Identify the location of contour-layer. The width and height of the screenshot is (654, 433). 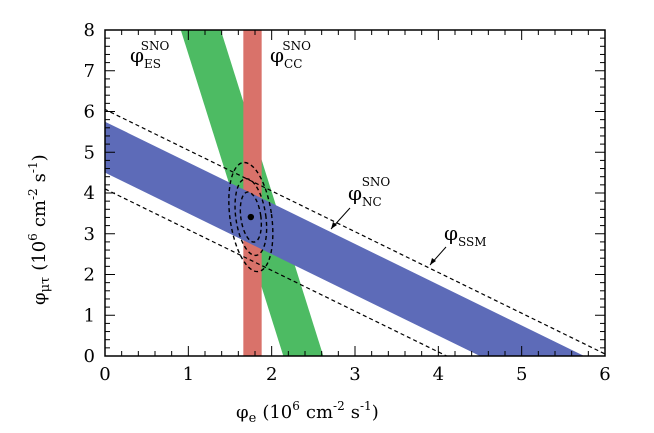
(251, 217).